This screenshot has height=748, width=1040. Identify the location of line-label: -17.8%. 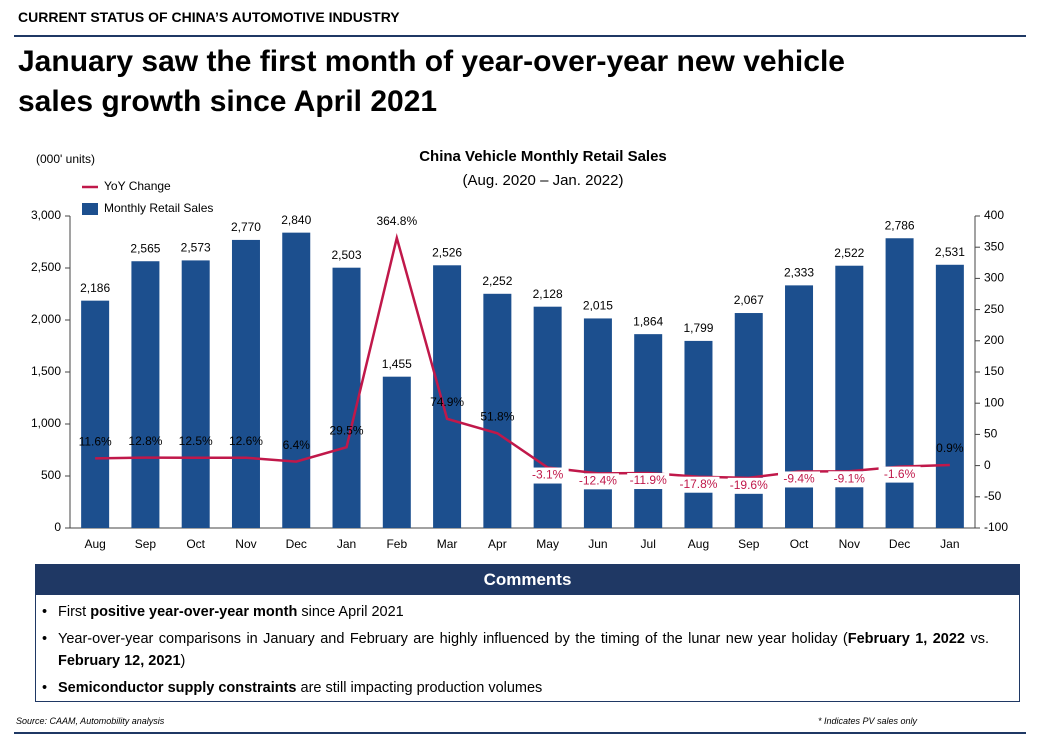
(698, 484).